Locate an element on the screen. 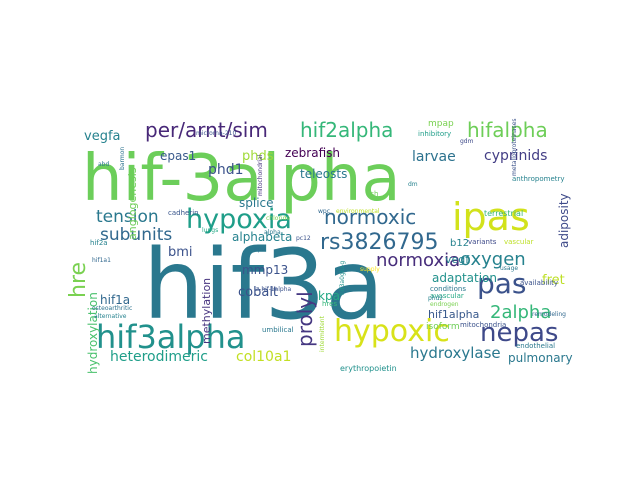  cloud-word: mitochondrial is located at coordinates (260, 175).